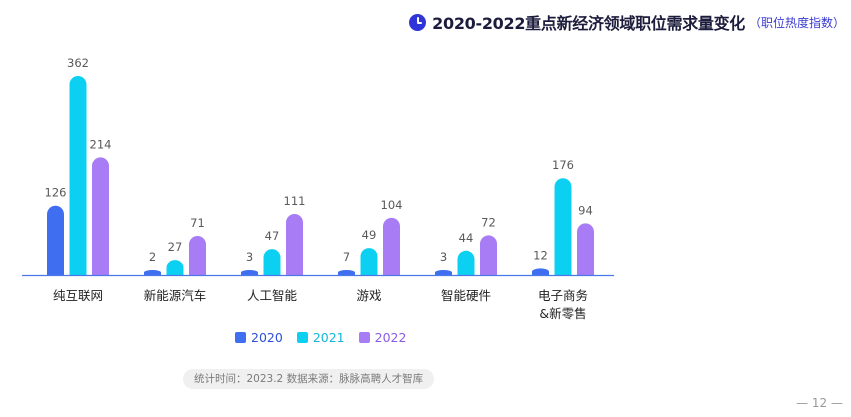 This screenshot has width=851, height=417. I want to click on clock-icon, so click(418, 22).